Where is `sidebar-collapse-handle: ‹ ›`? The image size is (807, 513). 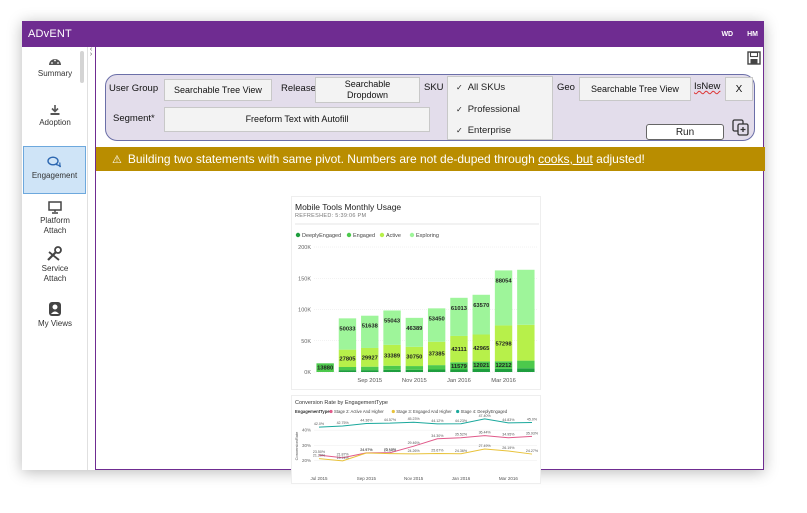
sidebar-collapse-handle: ‹ › is located at coordinates (91, 52).